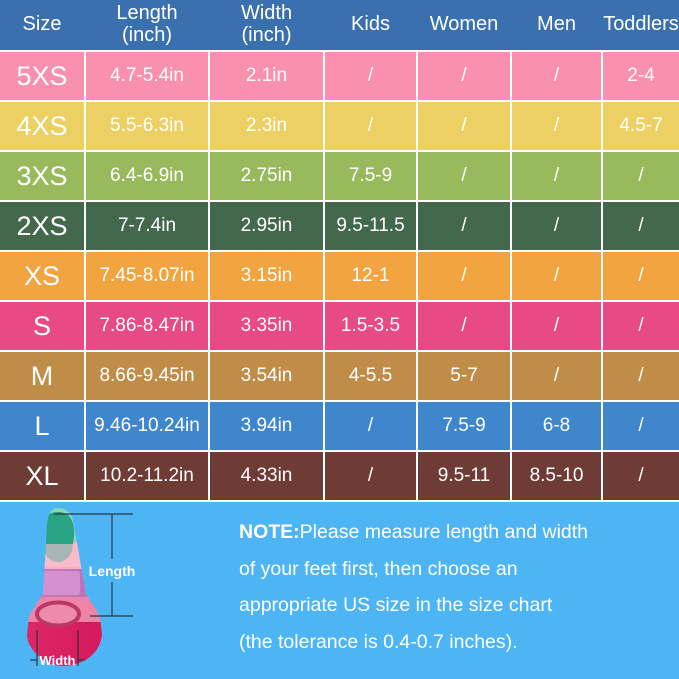 Image resolution: width=679 pixels, height=679 pixels. I want to click on width-cell: 4.33in, so click(266, 476).